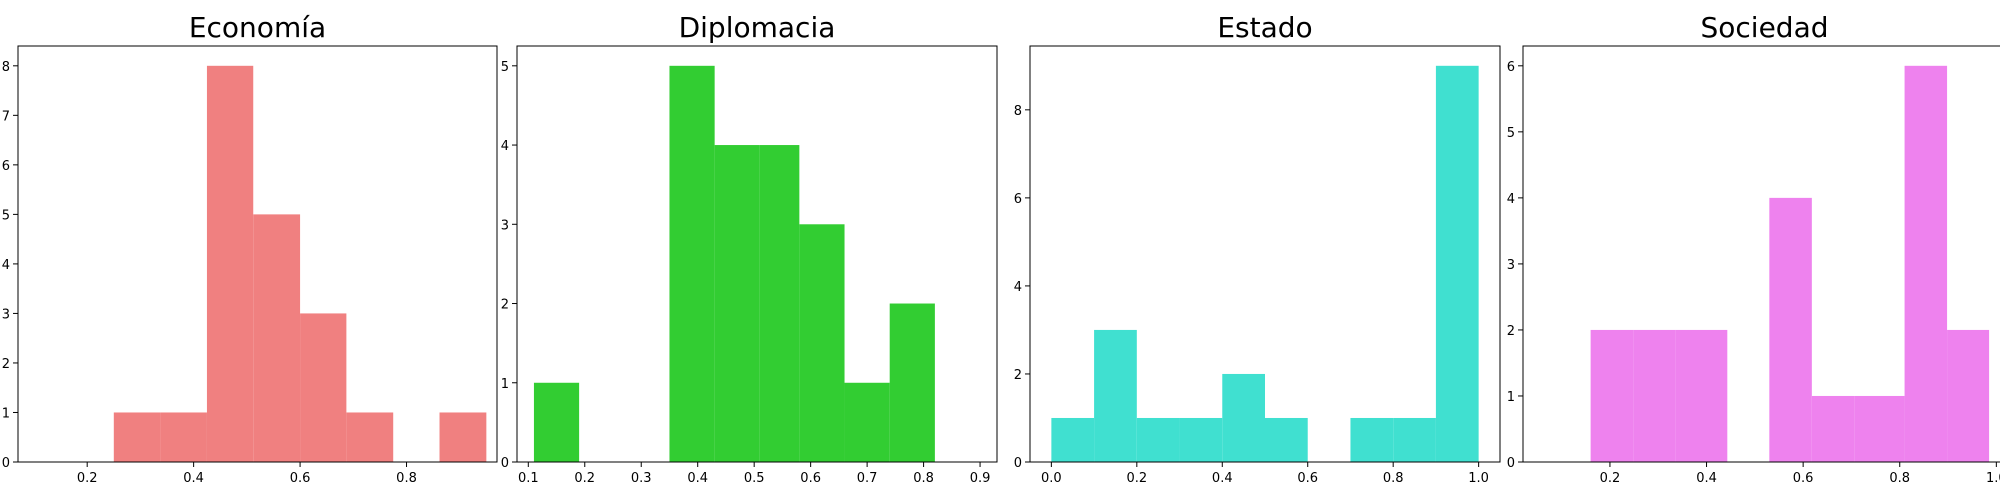 The image size is (2000, 500). Describe the element at coordinates (757, 27) in the screenshot. I see `chart-title: Diplomacia` at that location.